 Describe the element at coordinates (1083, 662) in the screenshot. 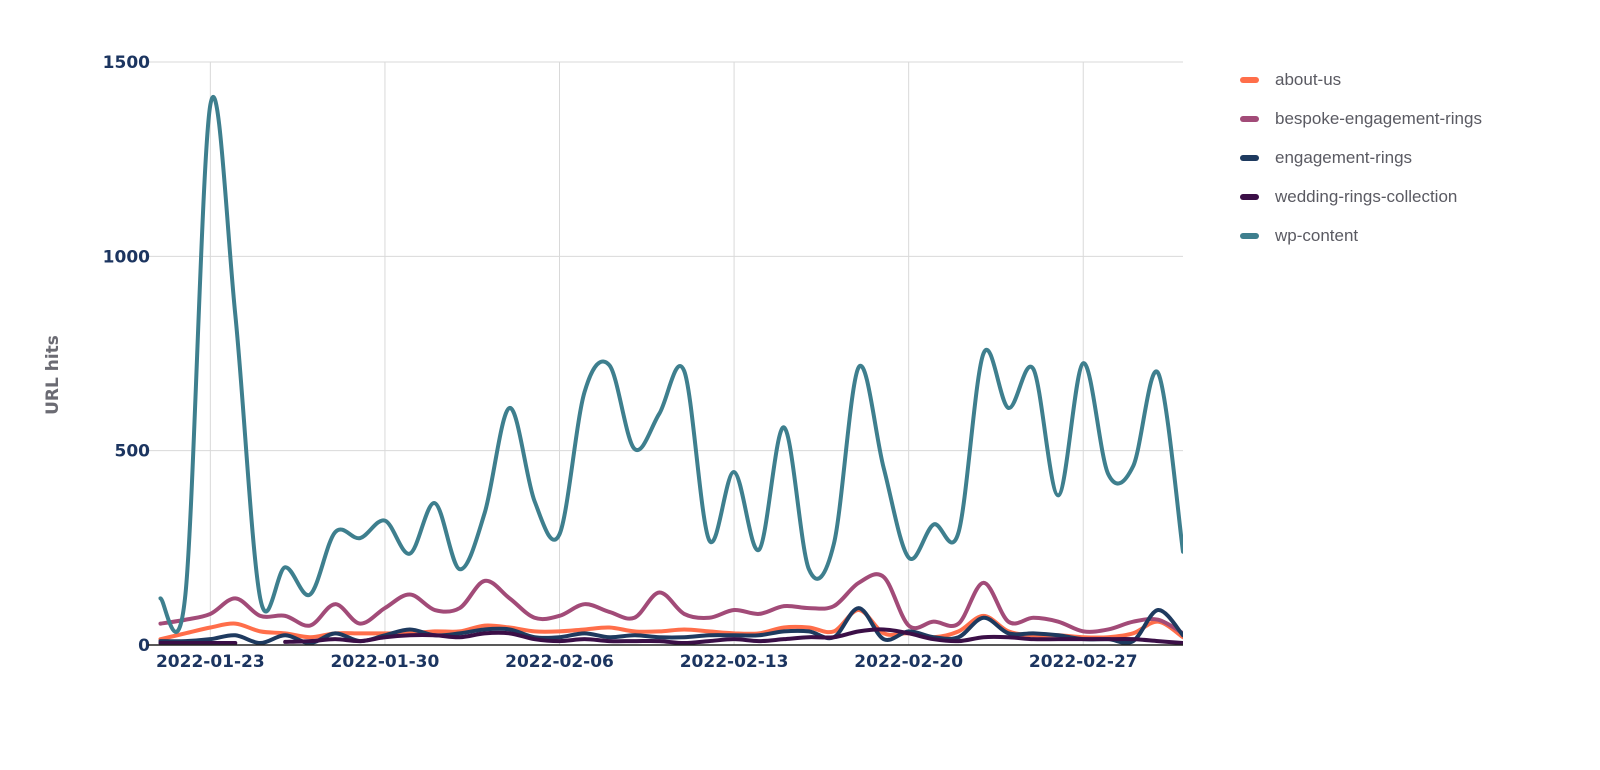

I see `x-tick-label: 2022-02-27` at that location.